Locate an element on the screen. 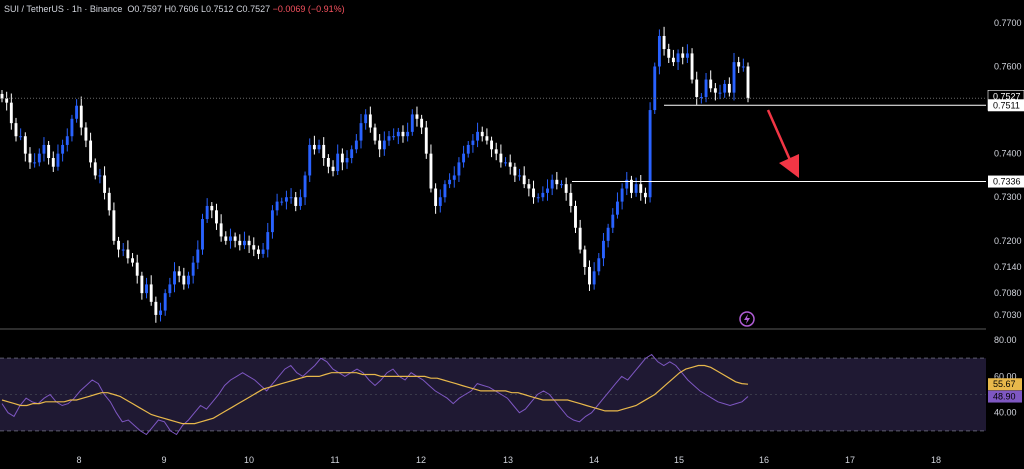 The height and width of the screenshot is (469, 1024). price-tick-label: 0.7600 is located at coordinates (1008, 66).